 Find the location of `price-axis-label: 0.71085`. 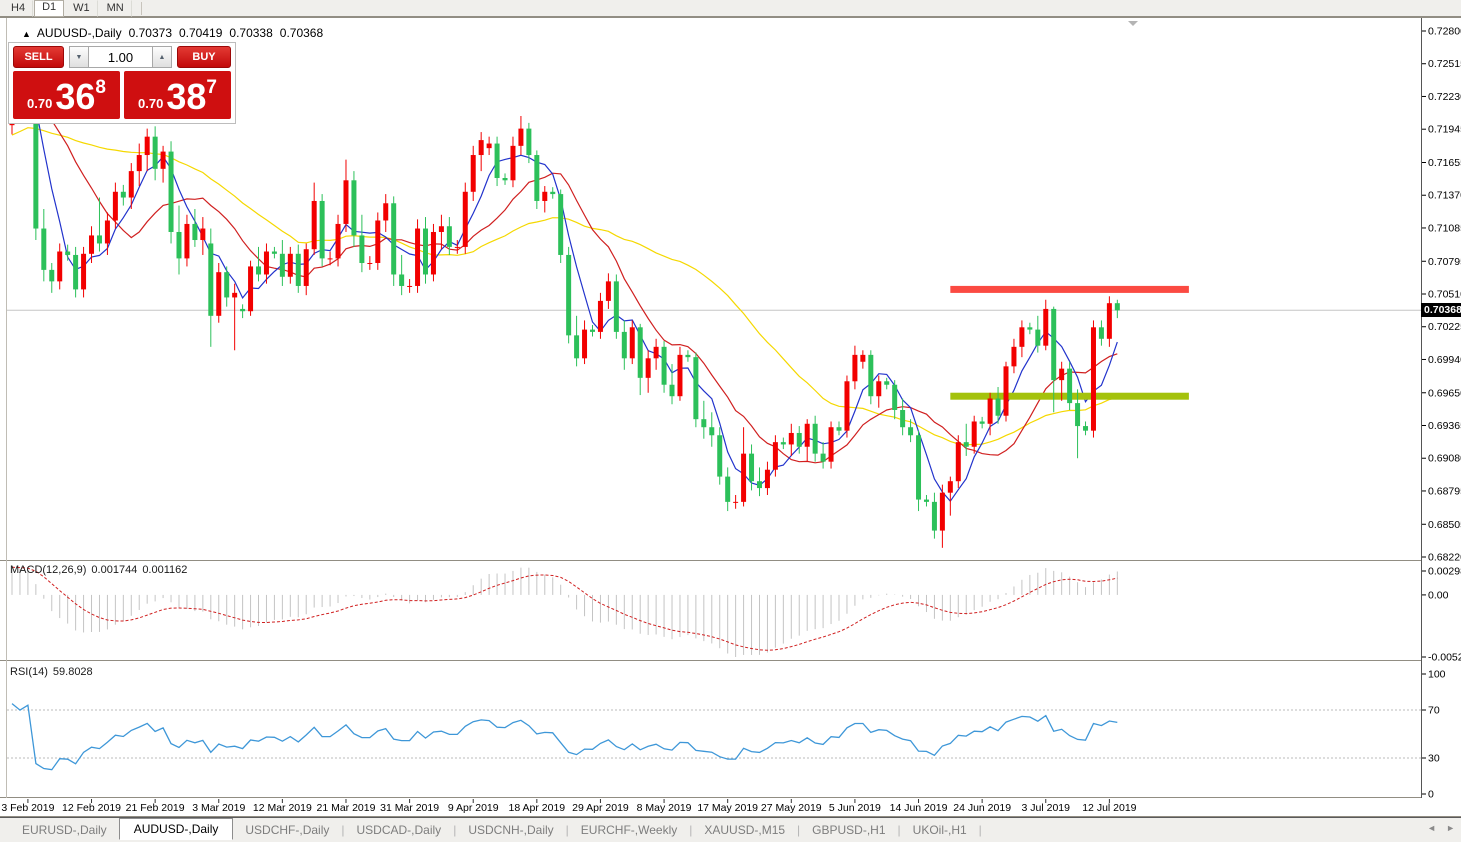

price-axis-label: 0.71085 is located at coordinates (1444, 228).